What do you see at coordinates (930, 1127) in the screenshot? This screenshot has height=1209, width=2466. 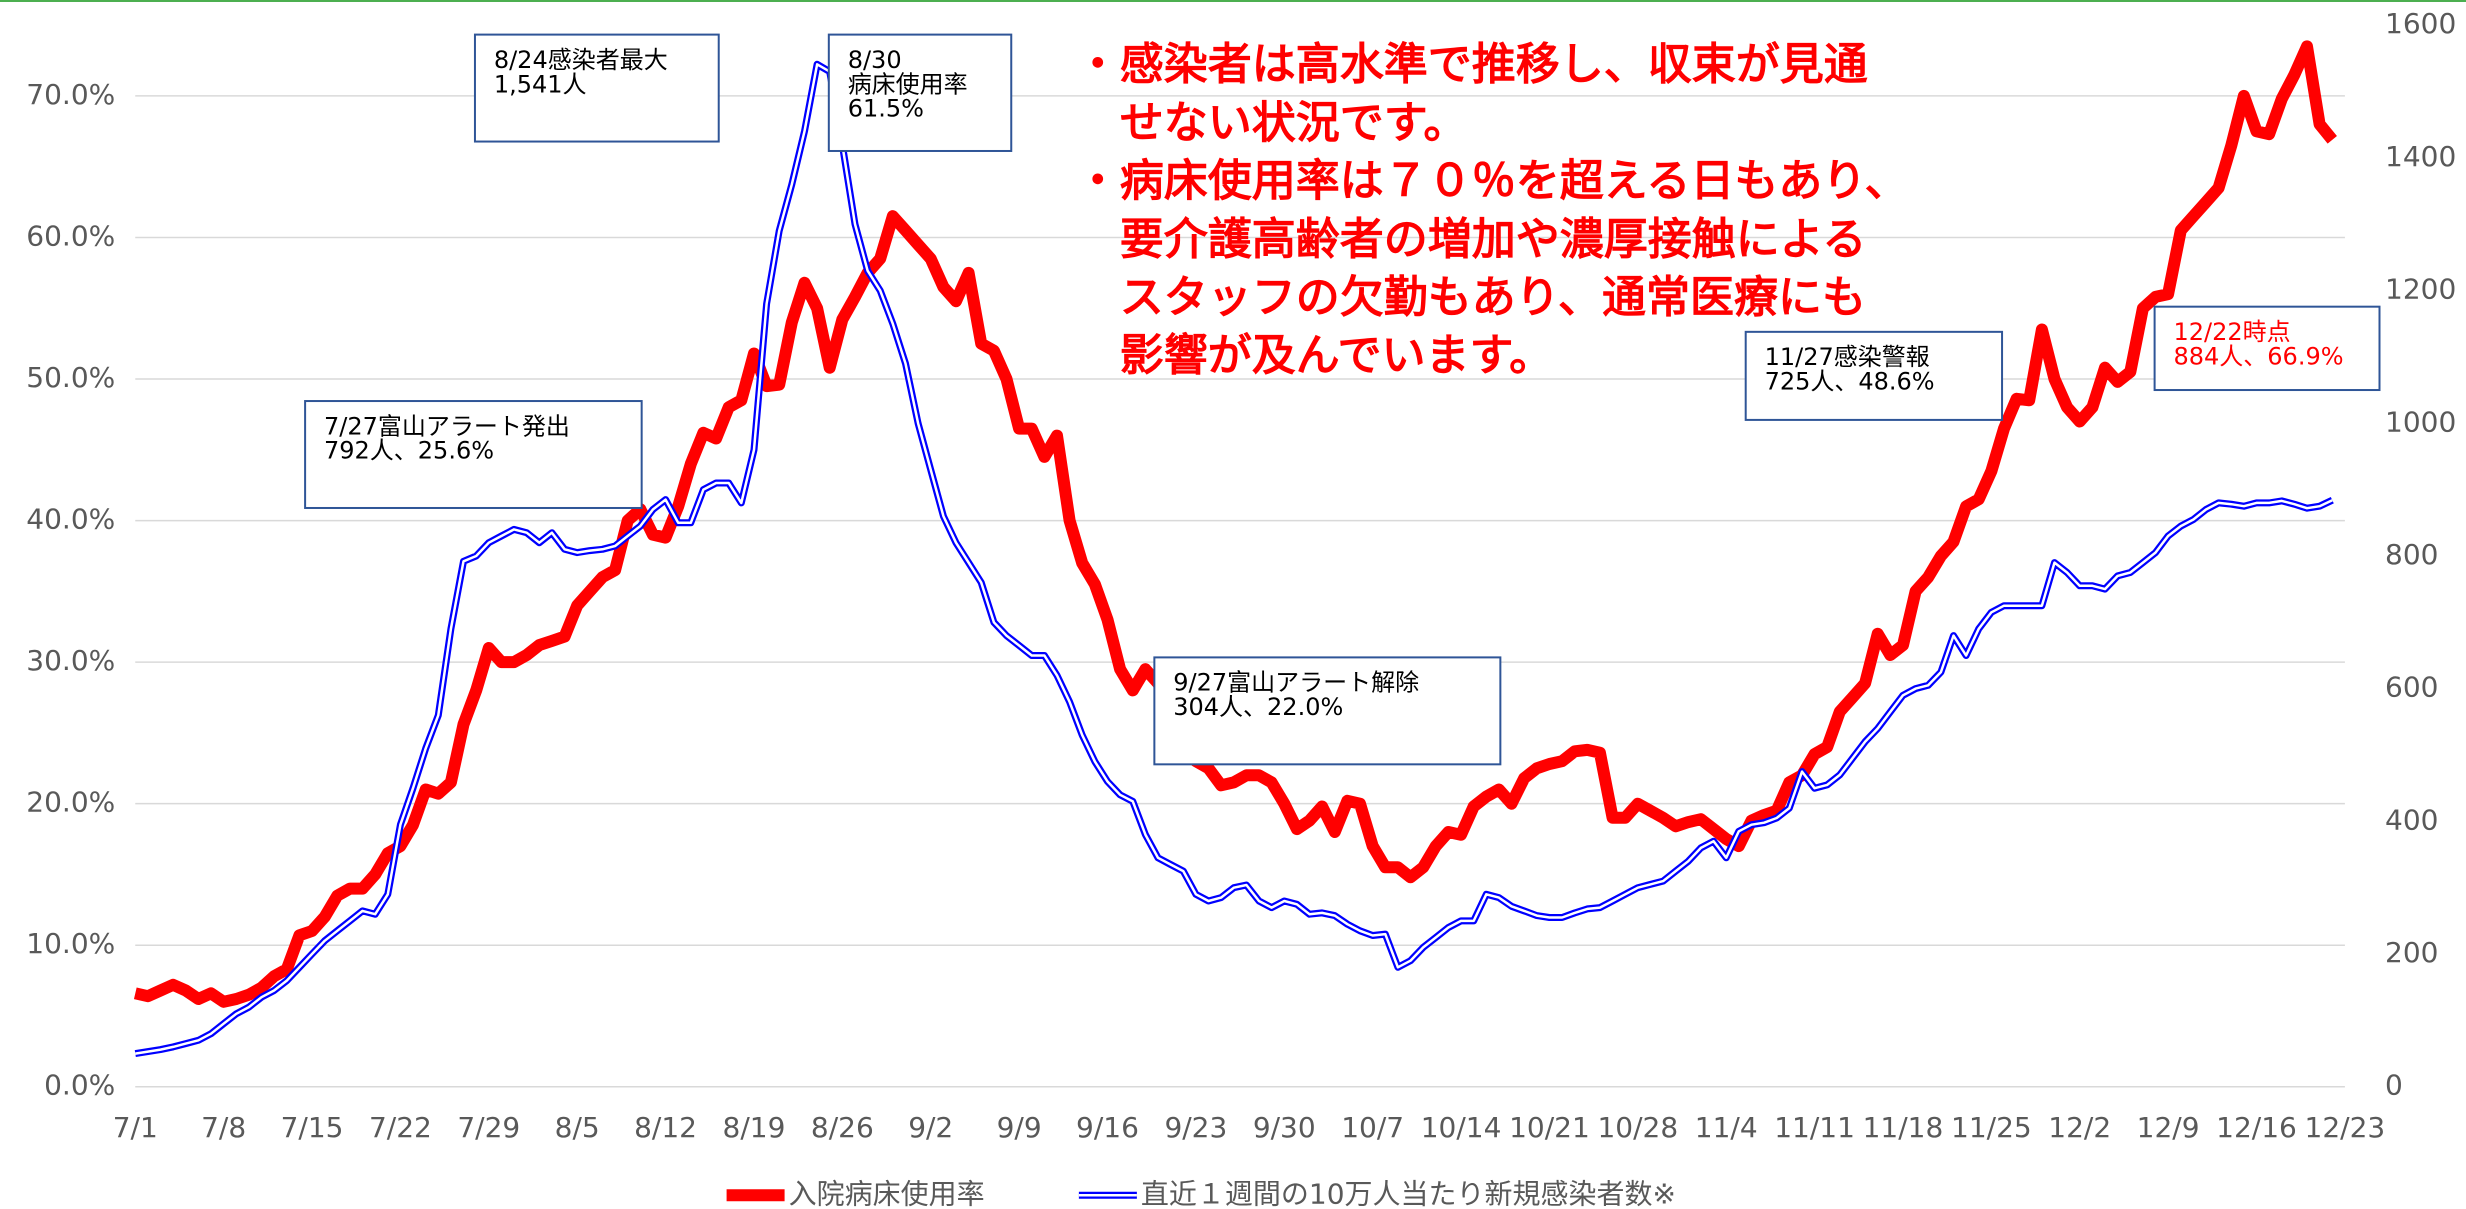 I see `x-tick-label: 9/2` at bounding box center [930, 1127].